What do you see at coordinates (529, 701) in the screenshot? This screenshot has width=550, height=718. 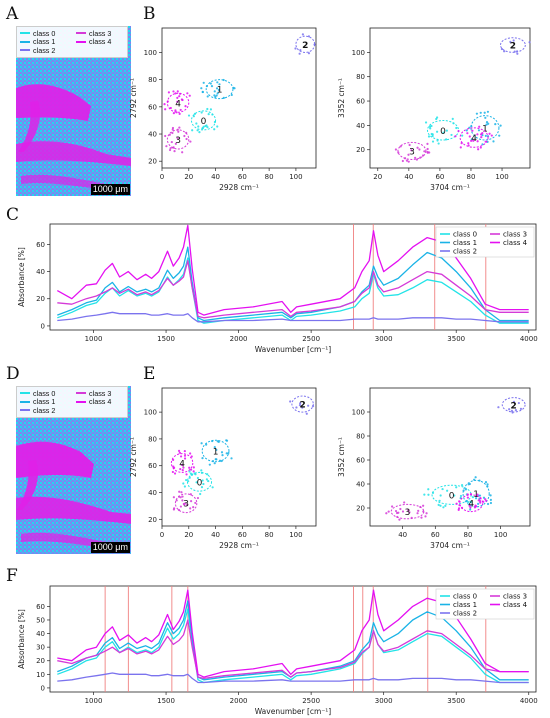 I see `x-tick-label: 4000` at bounding box center [529, 701].